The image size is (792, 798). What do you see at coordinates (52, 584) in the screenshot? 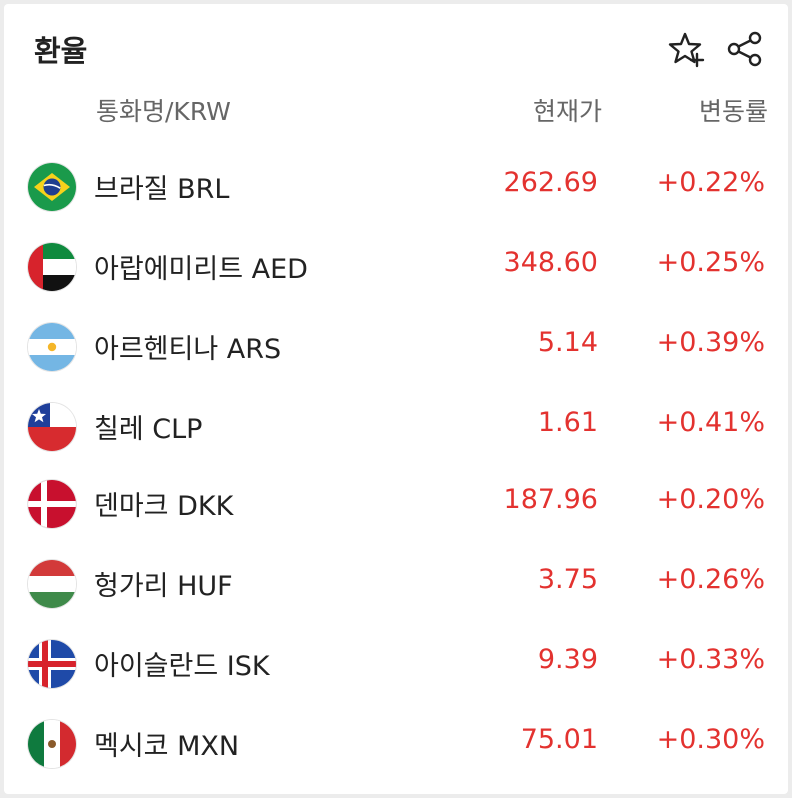
I see `hungary-flag-icon` at bounding box center [52, 584].